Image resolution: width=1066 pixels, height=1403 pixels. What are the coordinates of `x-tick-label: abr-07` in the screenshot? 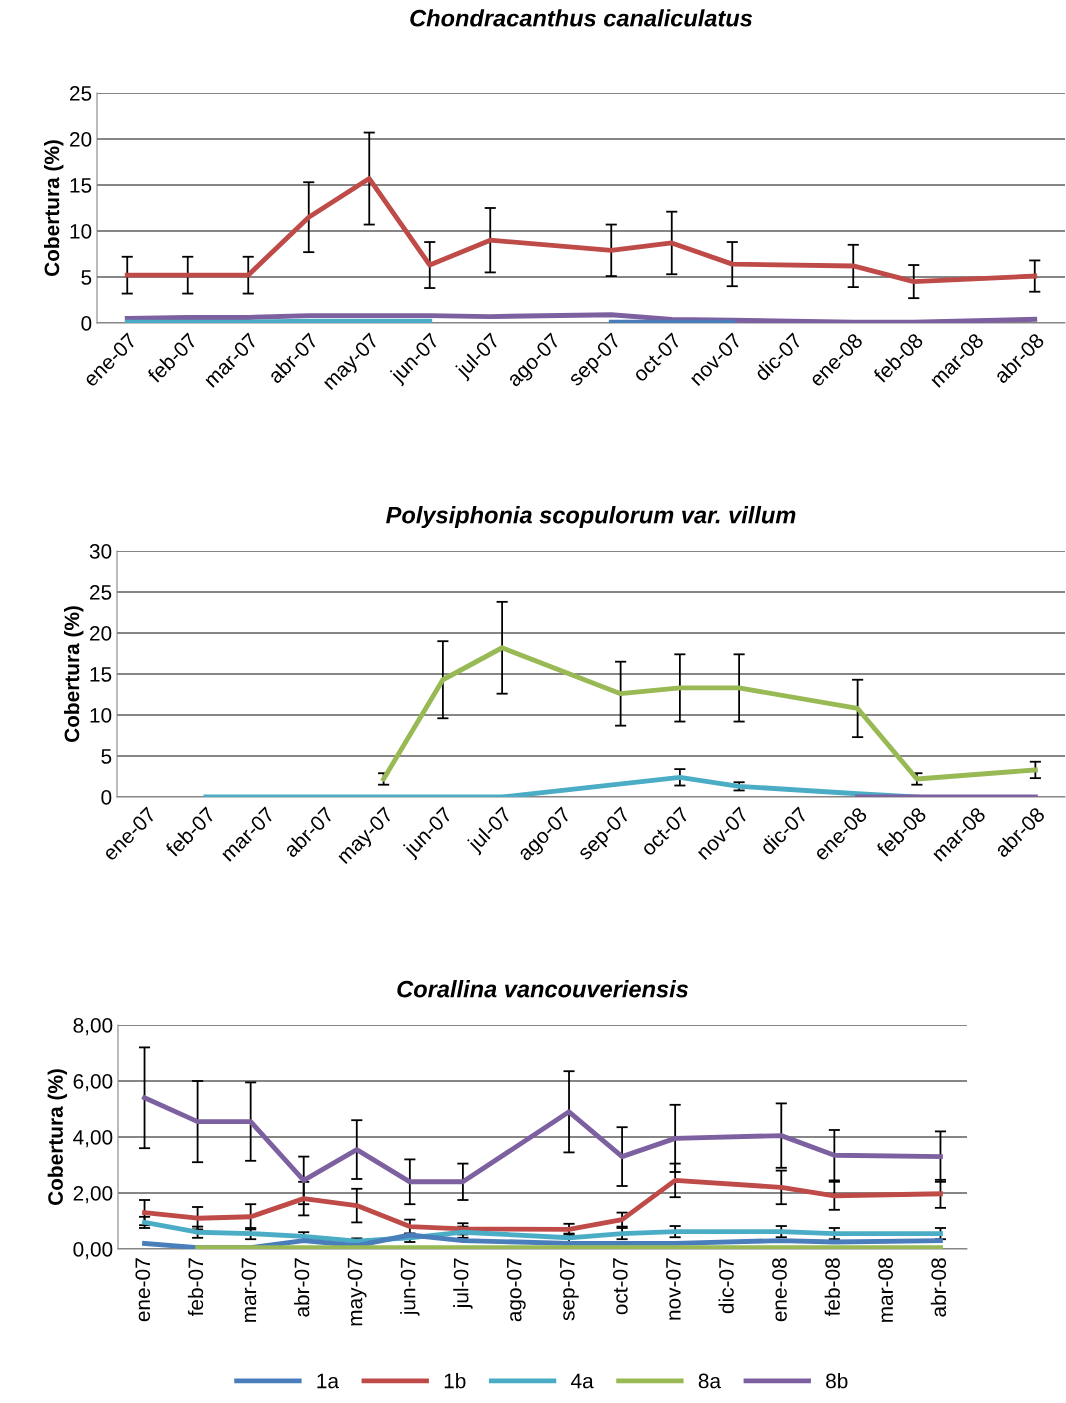 It's located at (302, 1287).